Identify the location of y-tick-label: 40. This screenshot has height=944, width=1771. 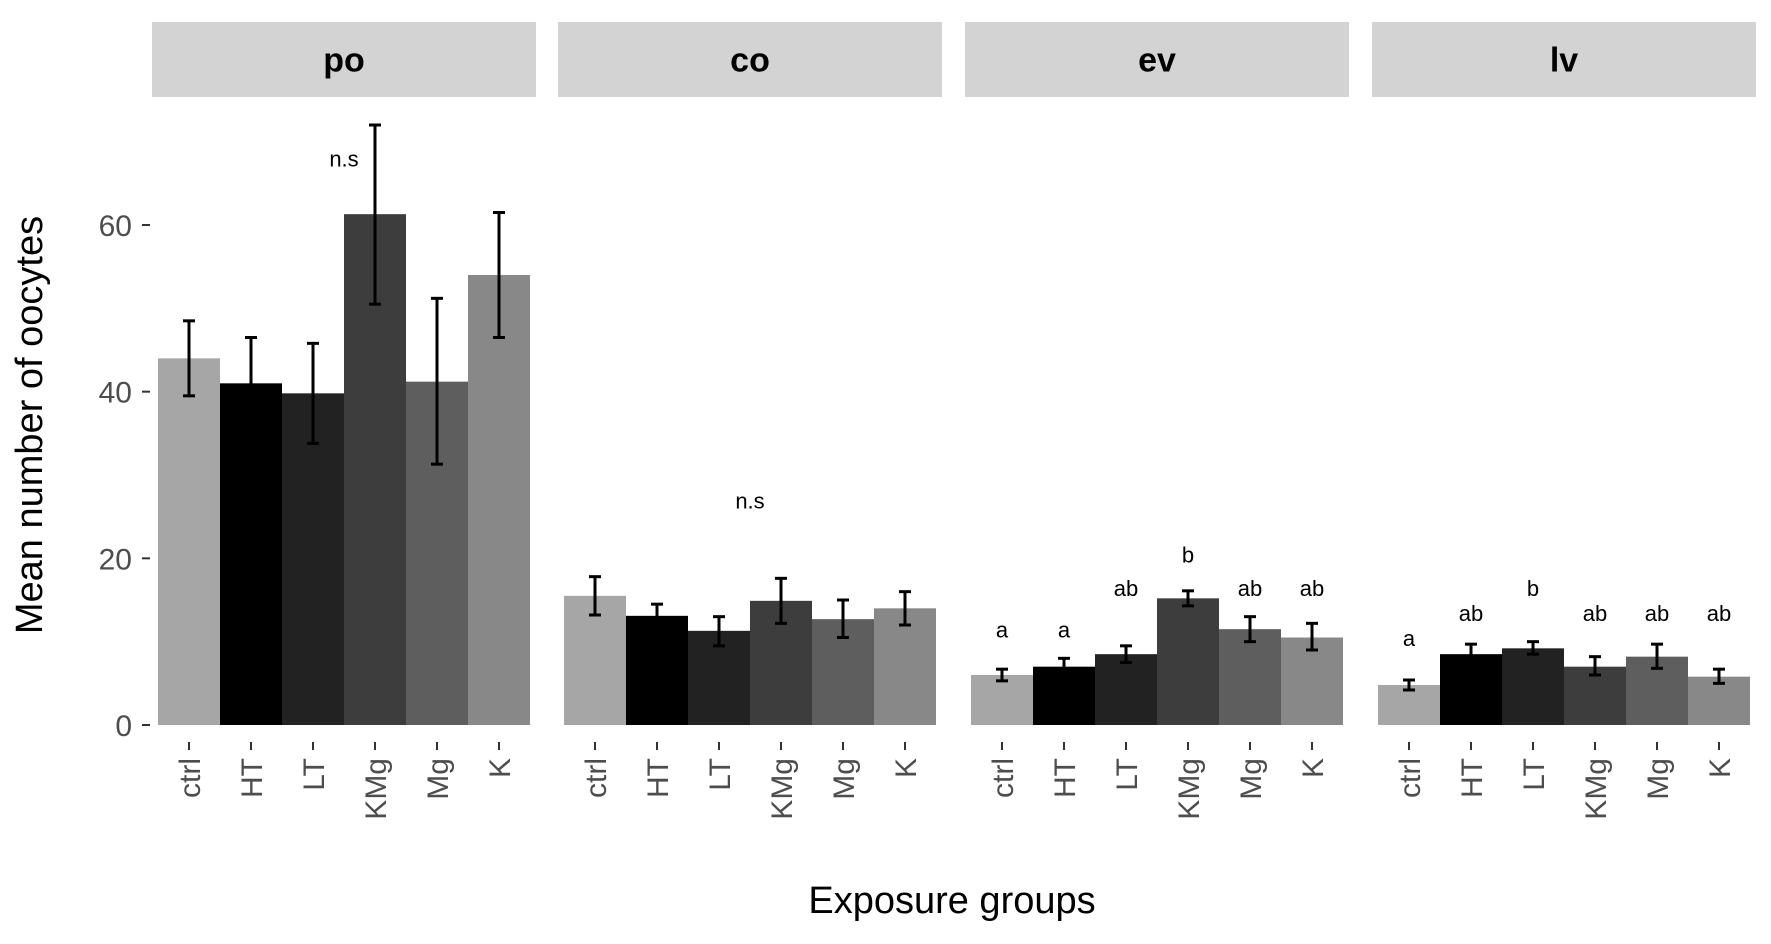
(115, 393).